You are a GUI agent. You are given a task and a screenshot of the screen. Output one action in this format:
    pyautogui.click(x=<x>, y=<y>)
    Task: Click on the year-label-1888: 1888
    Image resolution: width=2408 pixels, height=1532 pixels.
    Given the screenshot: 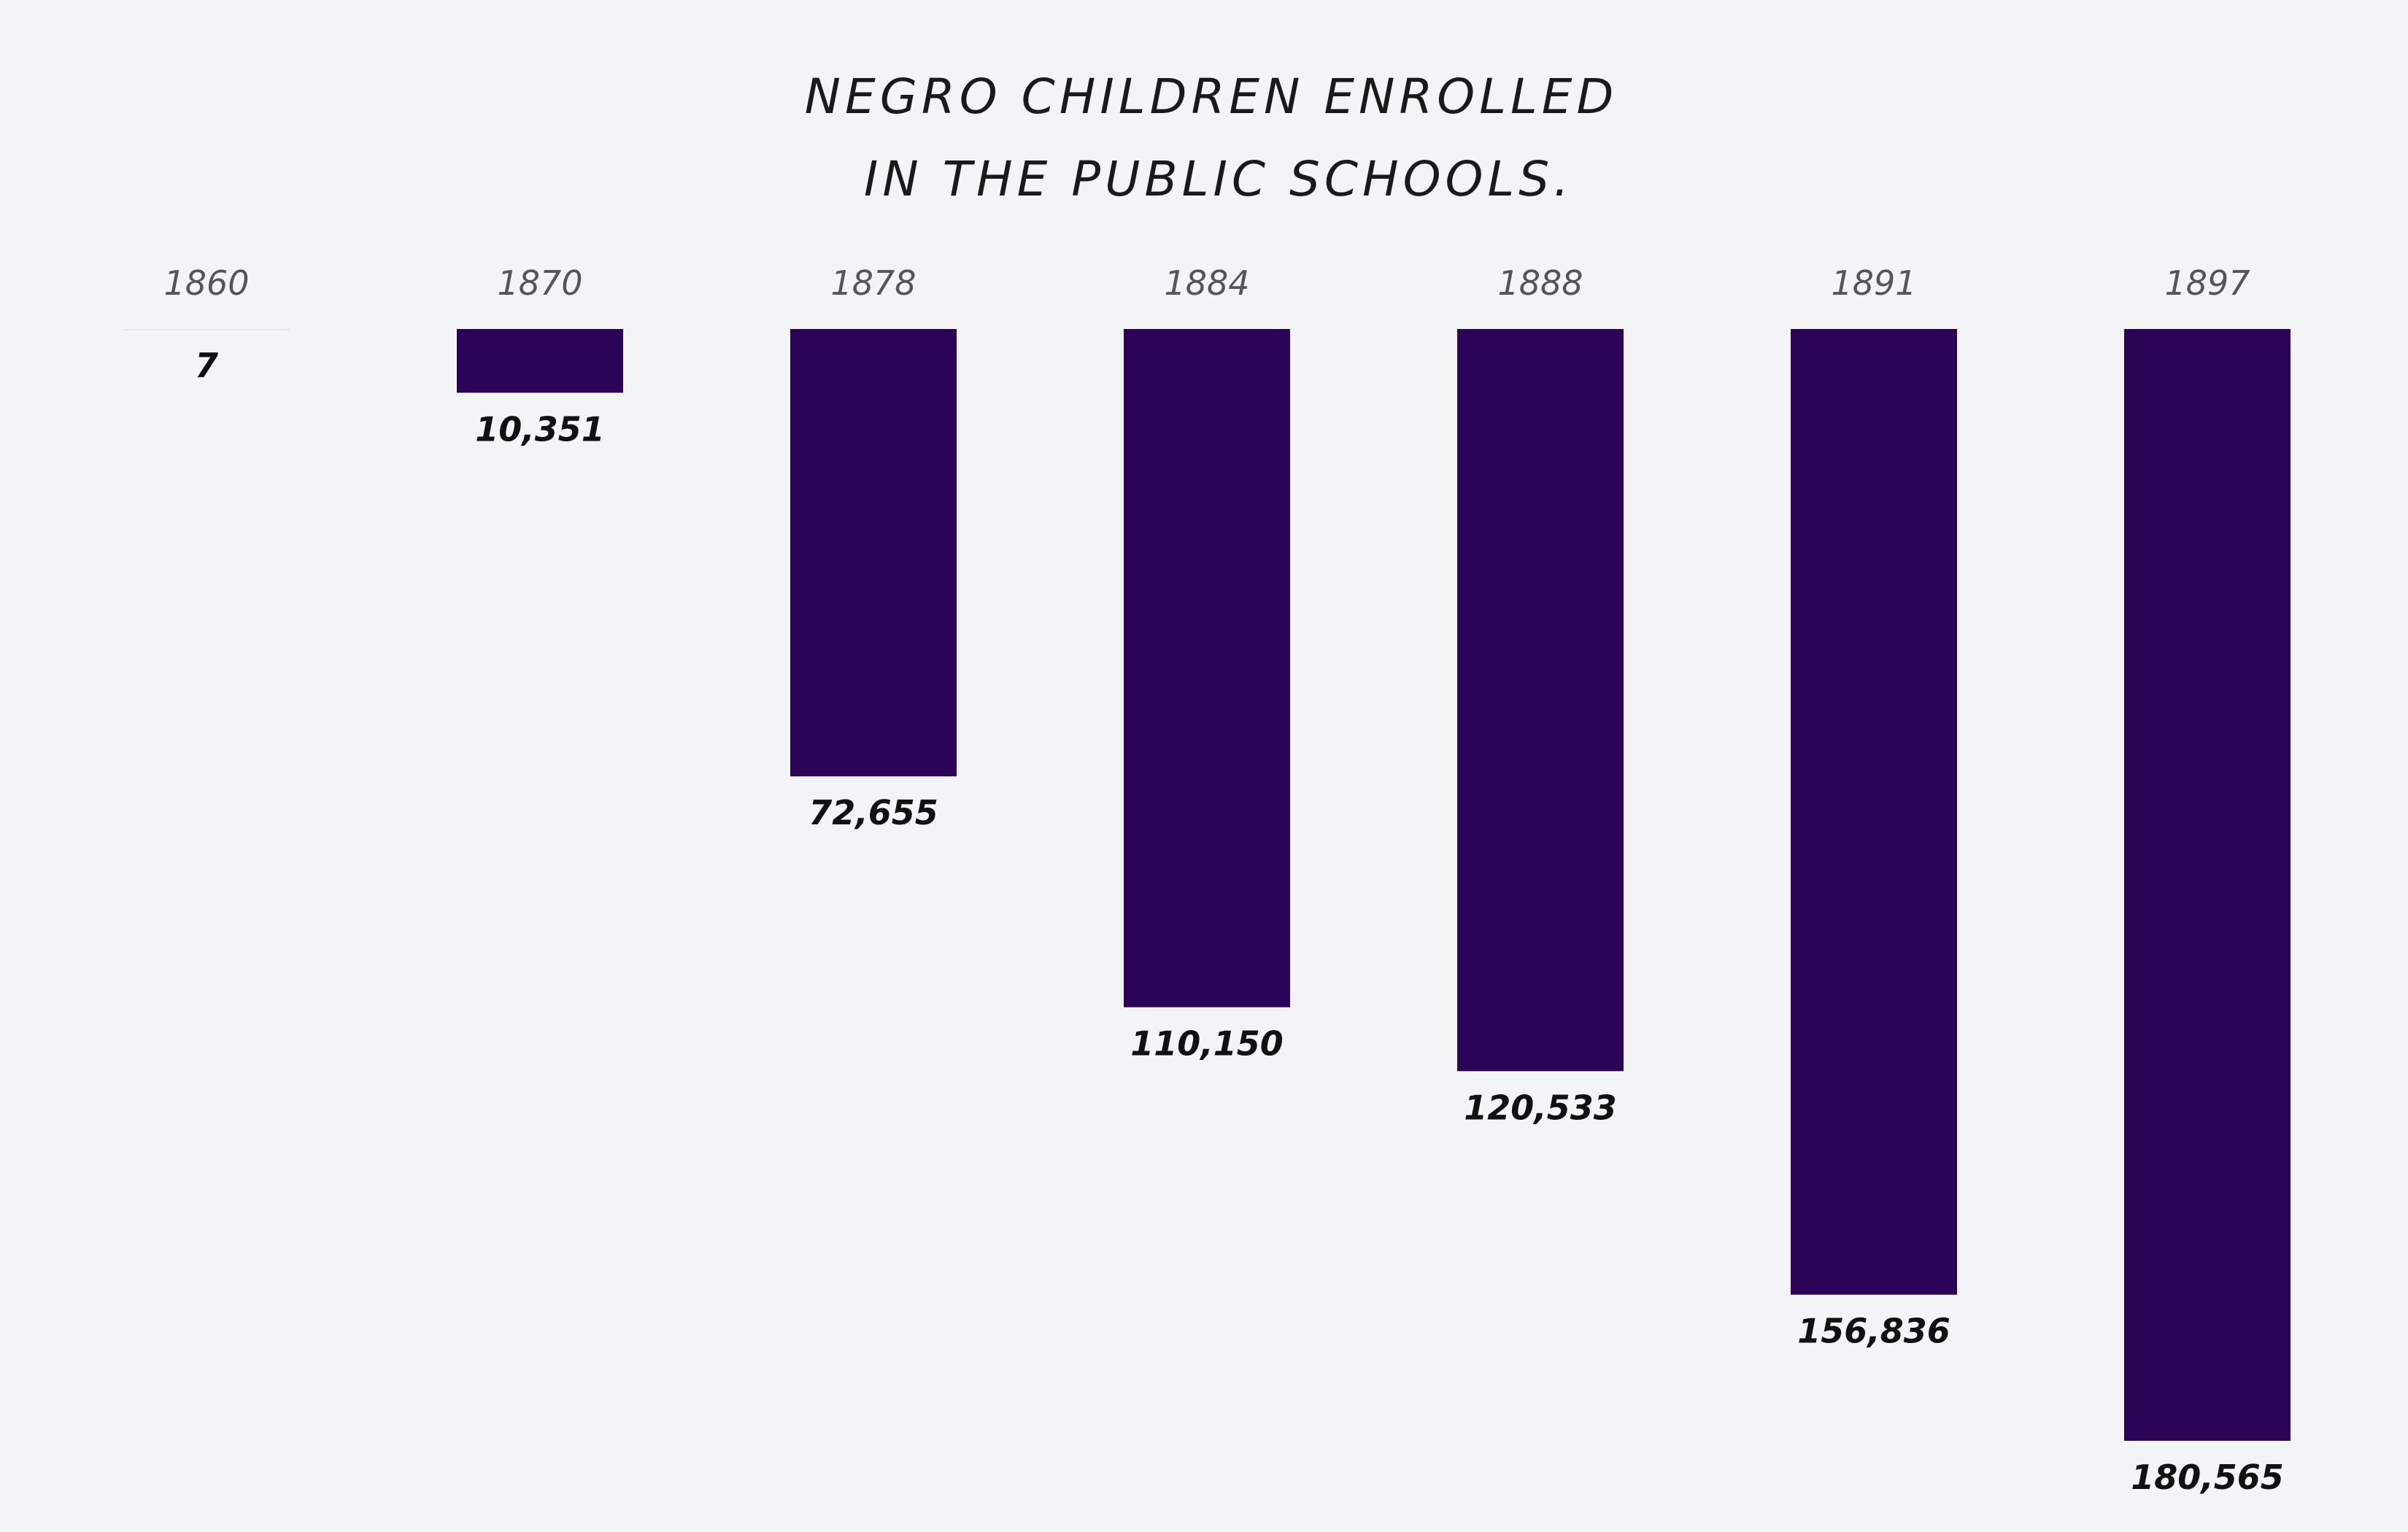 What is the action you would take?
    pyautogui.click(x=1540, y=283)
    